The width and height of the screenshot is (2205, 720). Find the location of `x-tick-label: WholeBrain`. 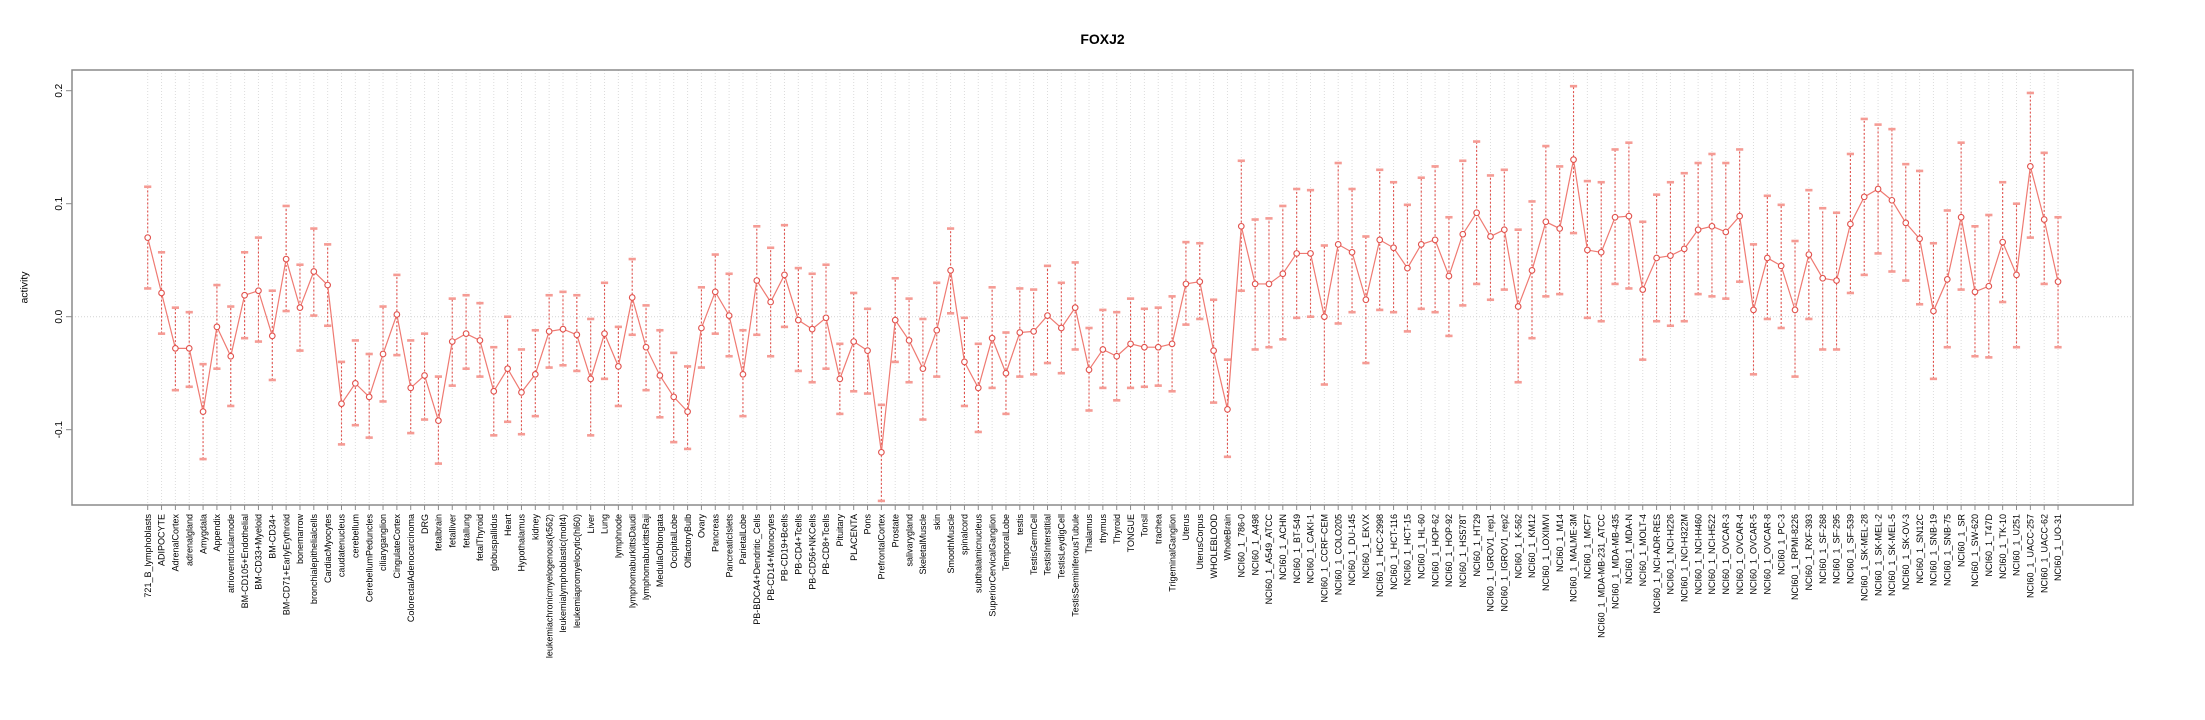

x-tick-label: WholeBrain is located at coordinates (1228, 537).